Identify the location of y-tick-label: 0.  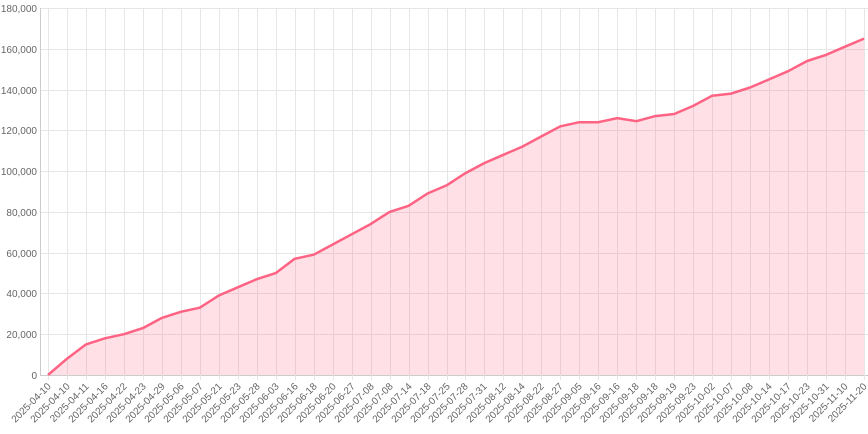
(34, 376).